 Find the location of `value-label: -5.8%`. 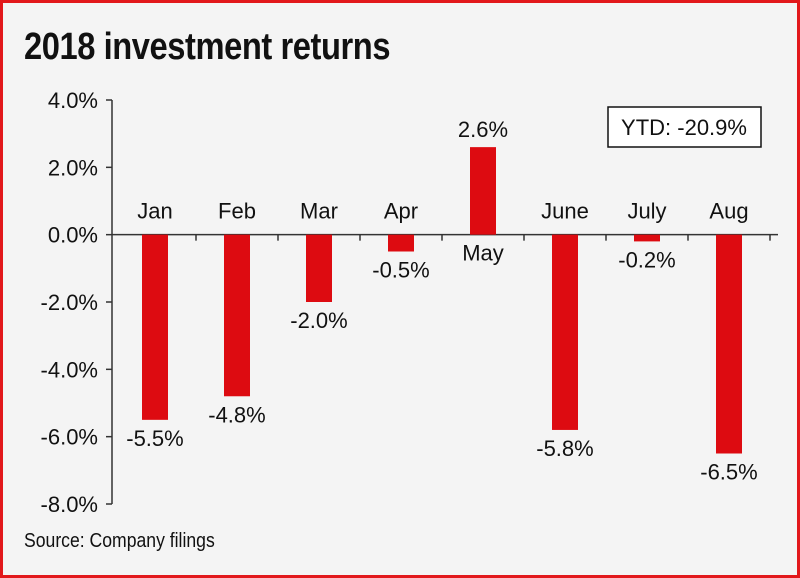

value-label: -5.8% is located at coordinates (564, 448).